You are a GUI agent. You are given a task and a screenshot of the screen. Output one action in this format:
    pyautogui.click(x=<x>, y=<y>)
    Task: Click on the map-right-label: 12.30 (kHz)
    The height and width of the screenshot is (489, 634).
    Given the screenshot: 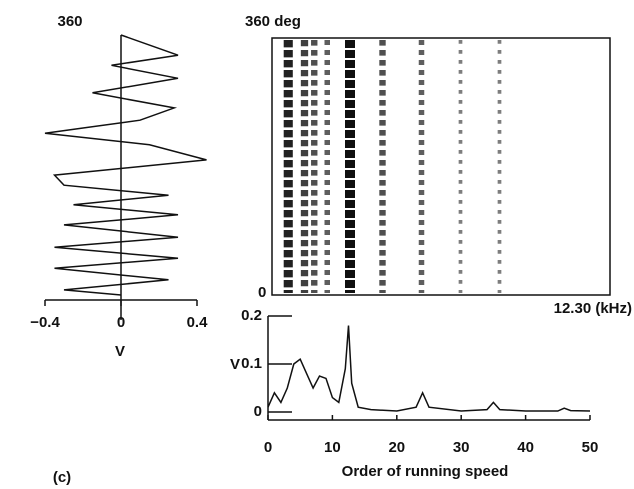 What is the action you would take?
    pyautogui.click(x=593, y=308)
    